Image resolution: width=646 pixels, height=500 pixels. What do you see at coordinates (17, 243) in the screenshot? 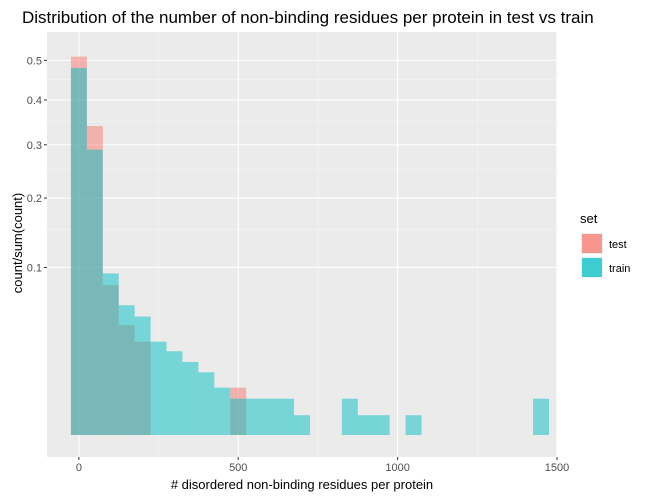
I see `y-axis-title: count/sum(count)` at bounding box center [17, 243].